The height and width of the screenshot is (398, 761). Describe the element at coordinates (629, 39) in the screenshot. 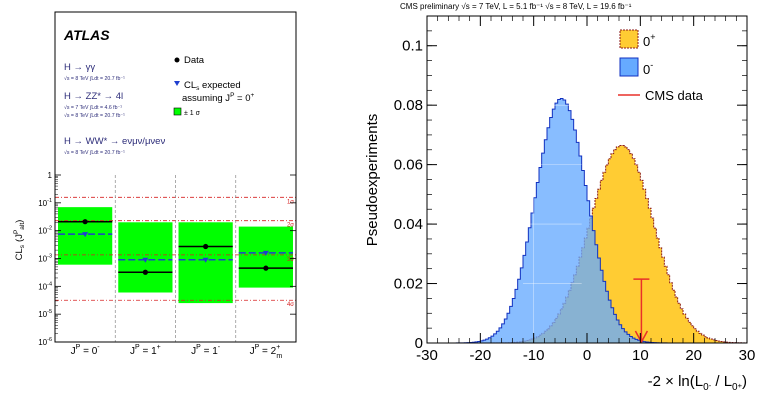

I see `legend-0plus-swatch` at that location.